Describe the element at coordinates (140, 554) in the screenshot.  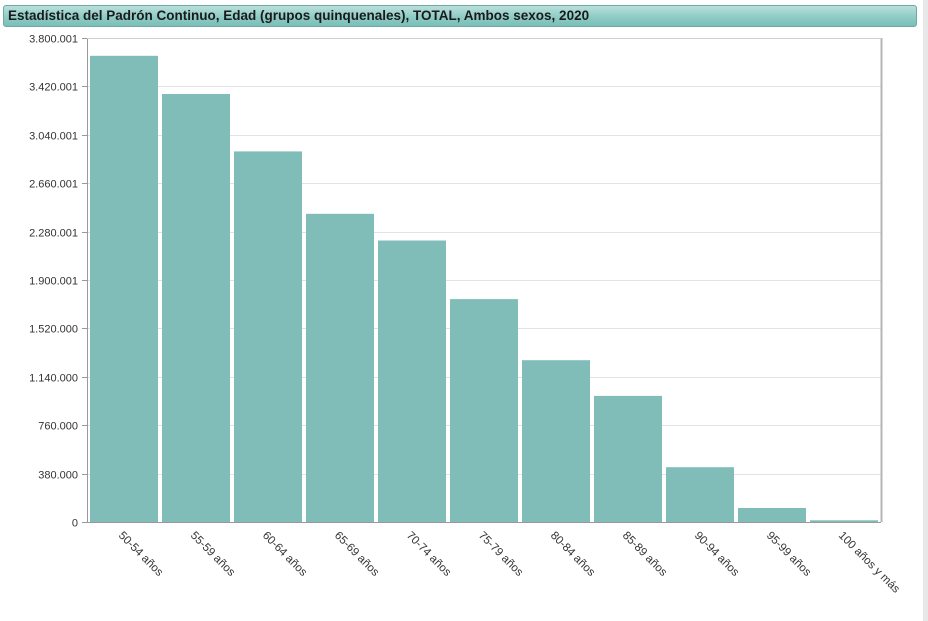
I see `x-tick-label: 50-54 años` at that location.